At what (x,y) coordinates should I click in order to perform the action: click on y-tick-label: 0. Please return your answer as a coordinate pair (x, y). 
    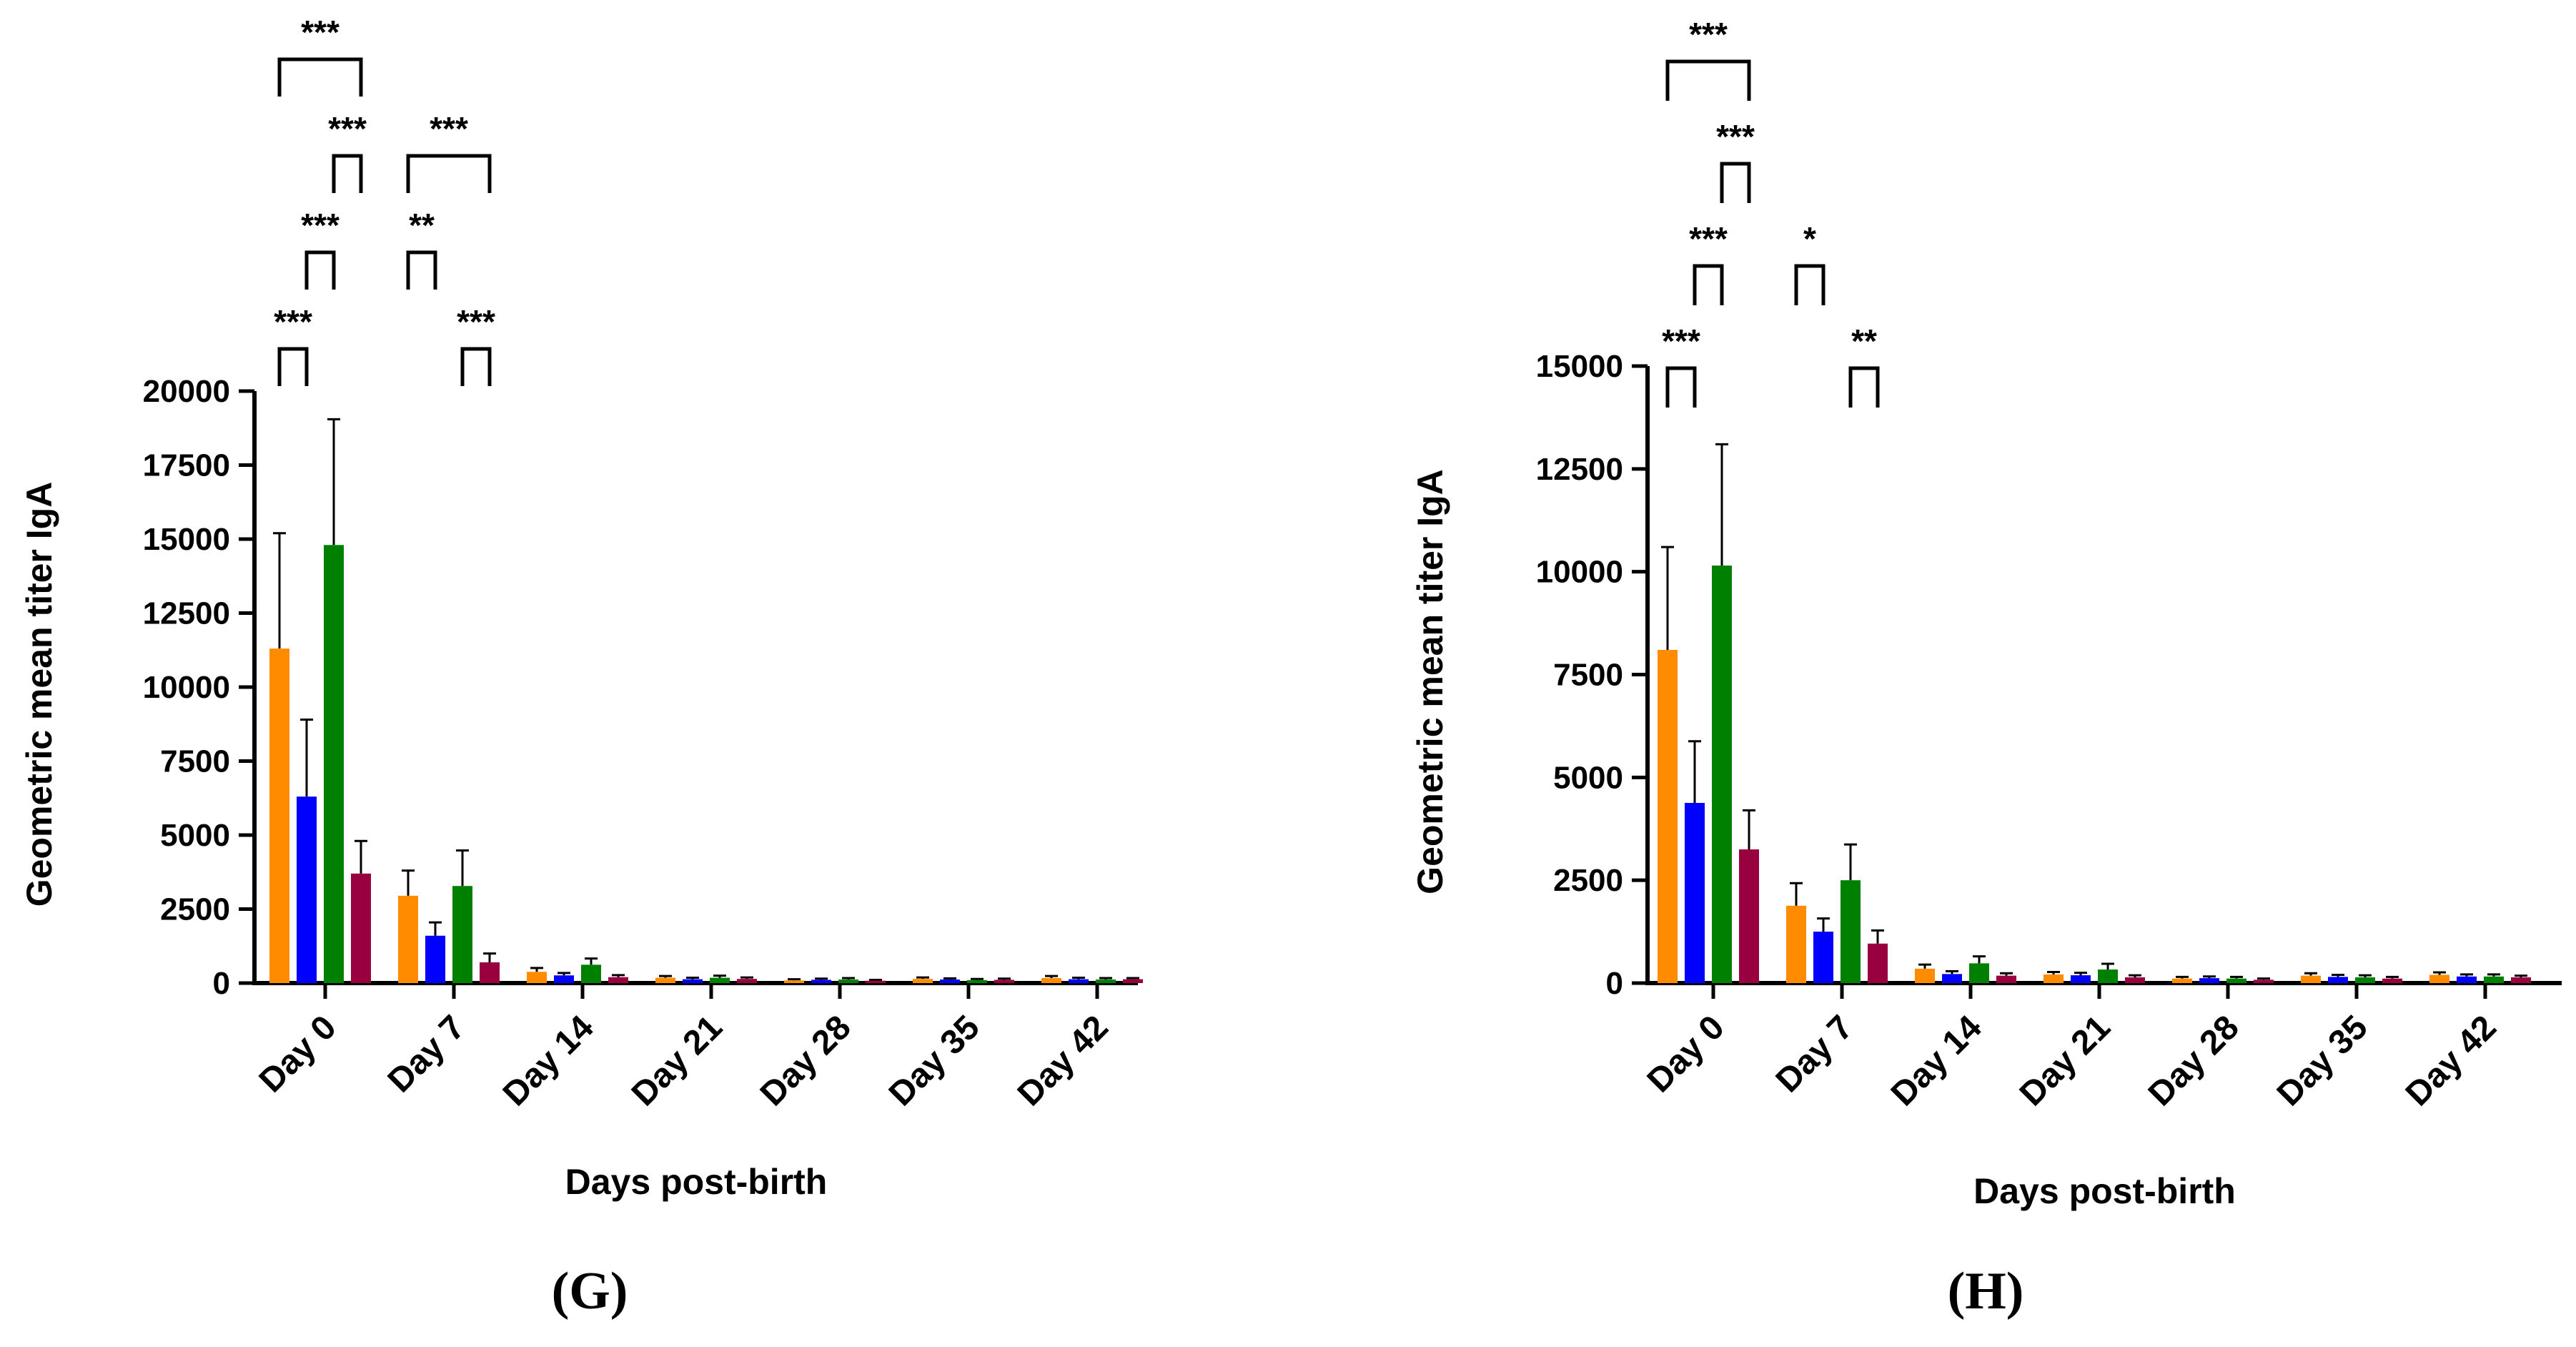
    Looking at the image, I should click on (1615, 984).